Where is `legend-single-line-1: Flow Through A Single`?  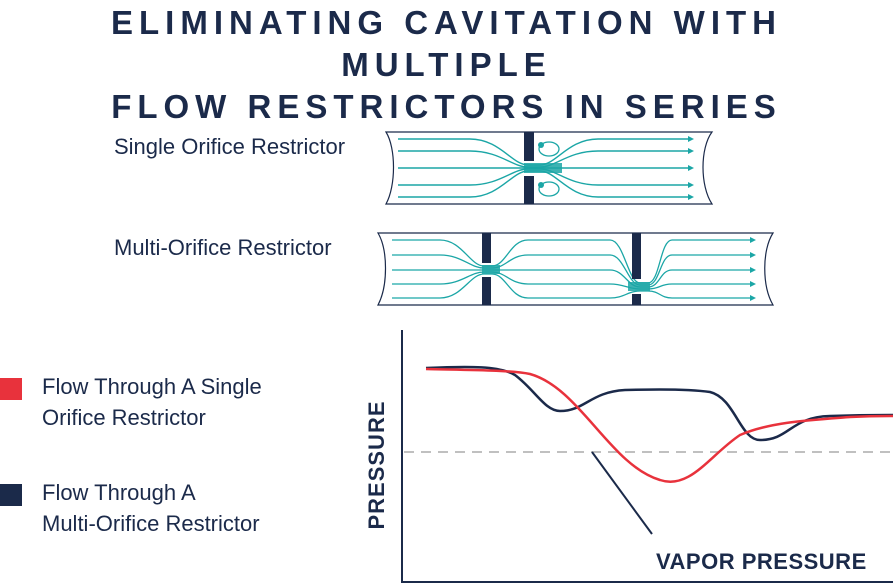 legend-single-line-1: Flow Through A Single is located at coordinates (152, 386).